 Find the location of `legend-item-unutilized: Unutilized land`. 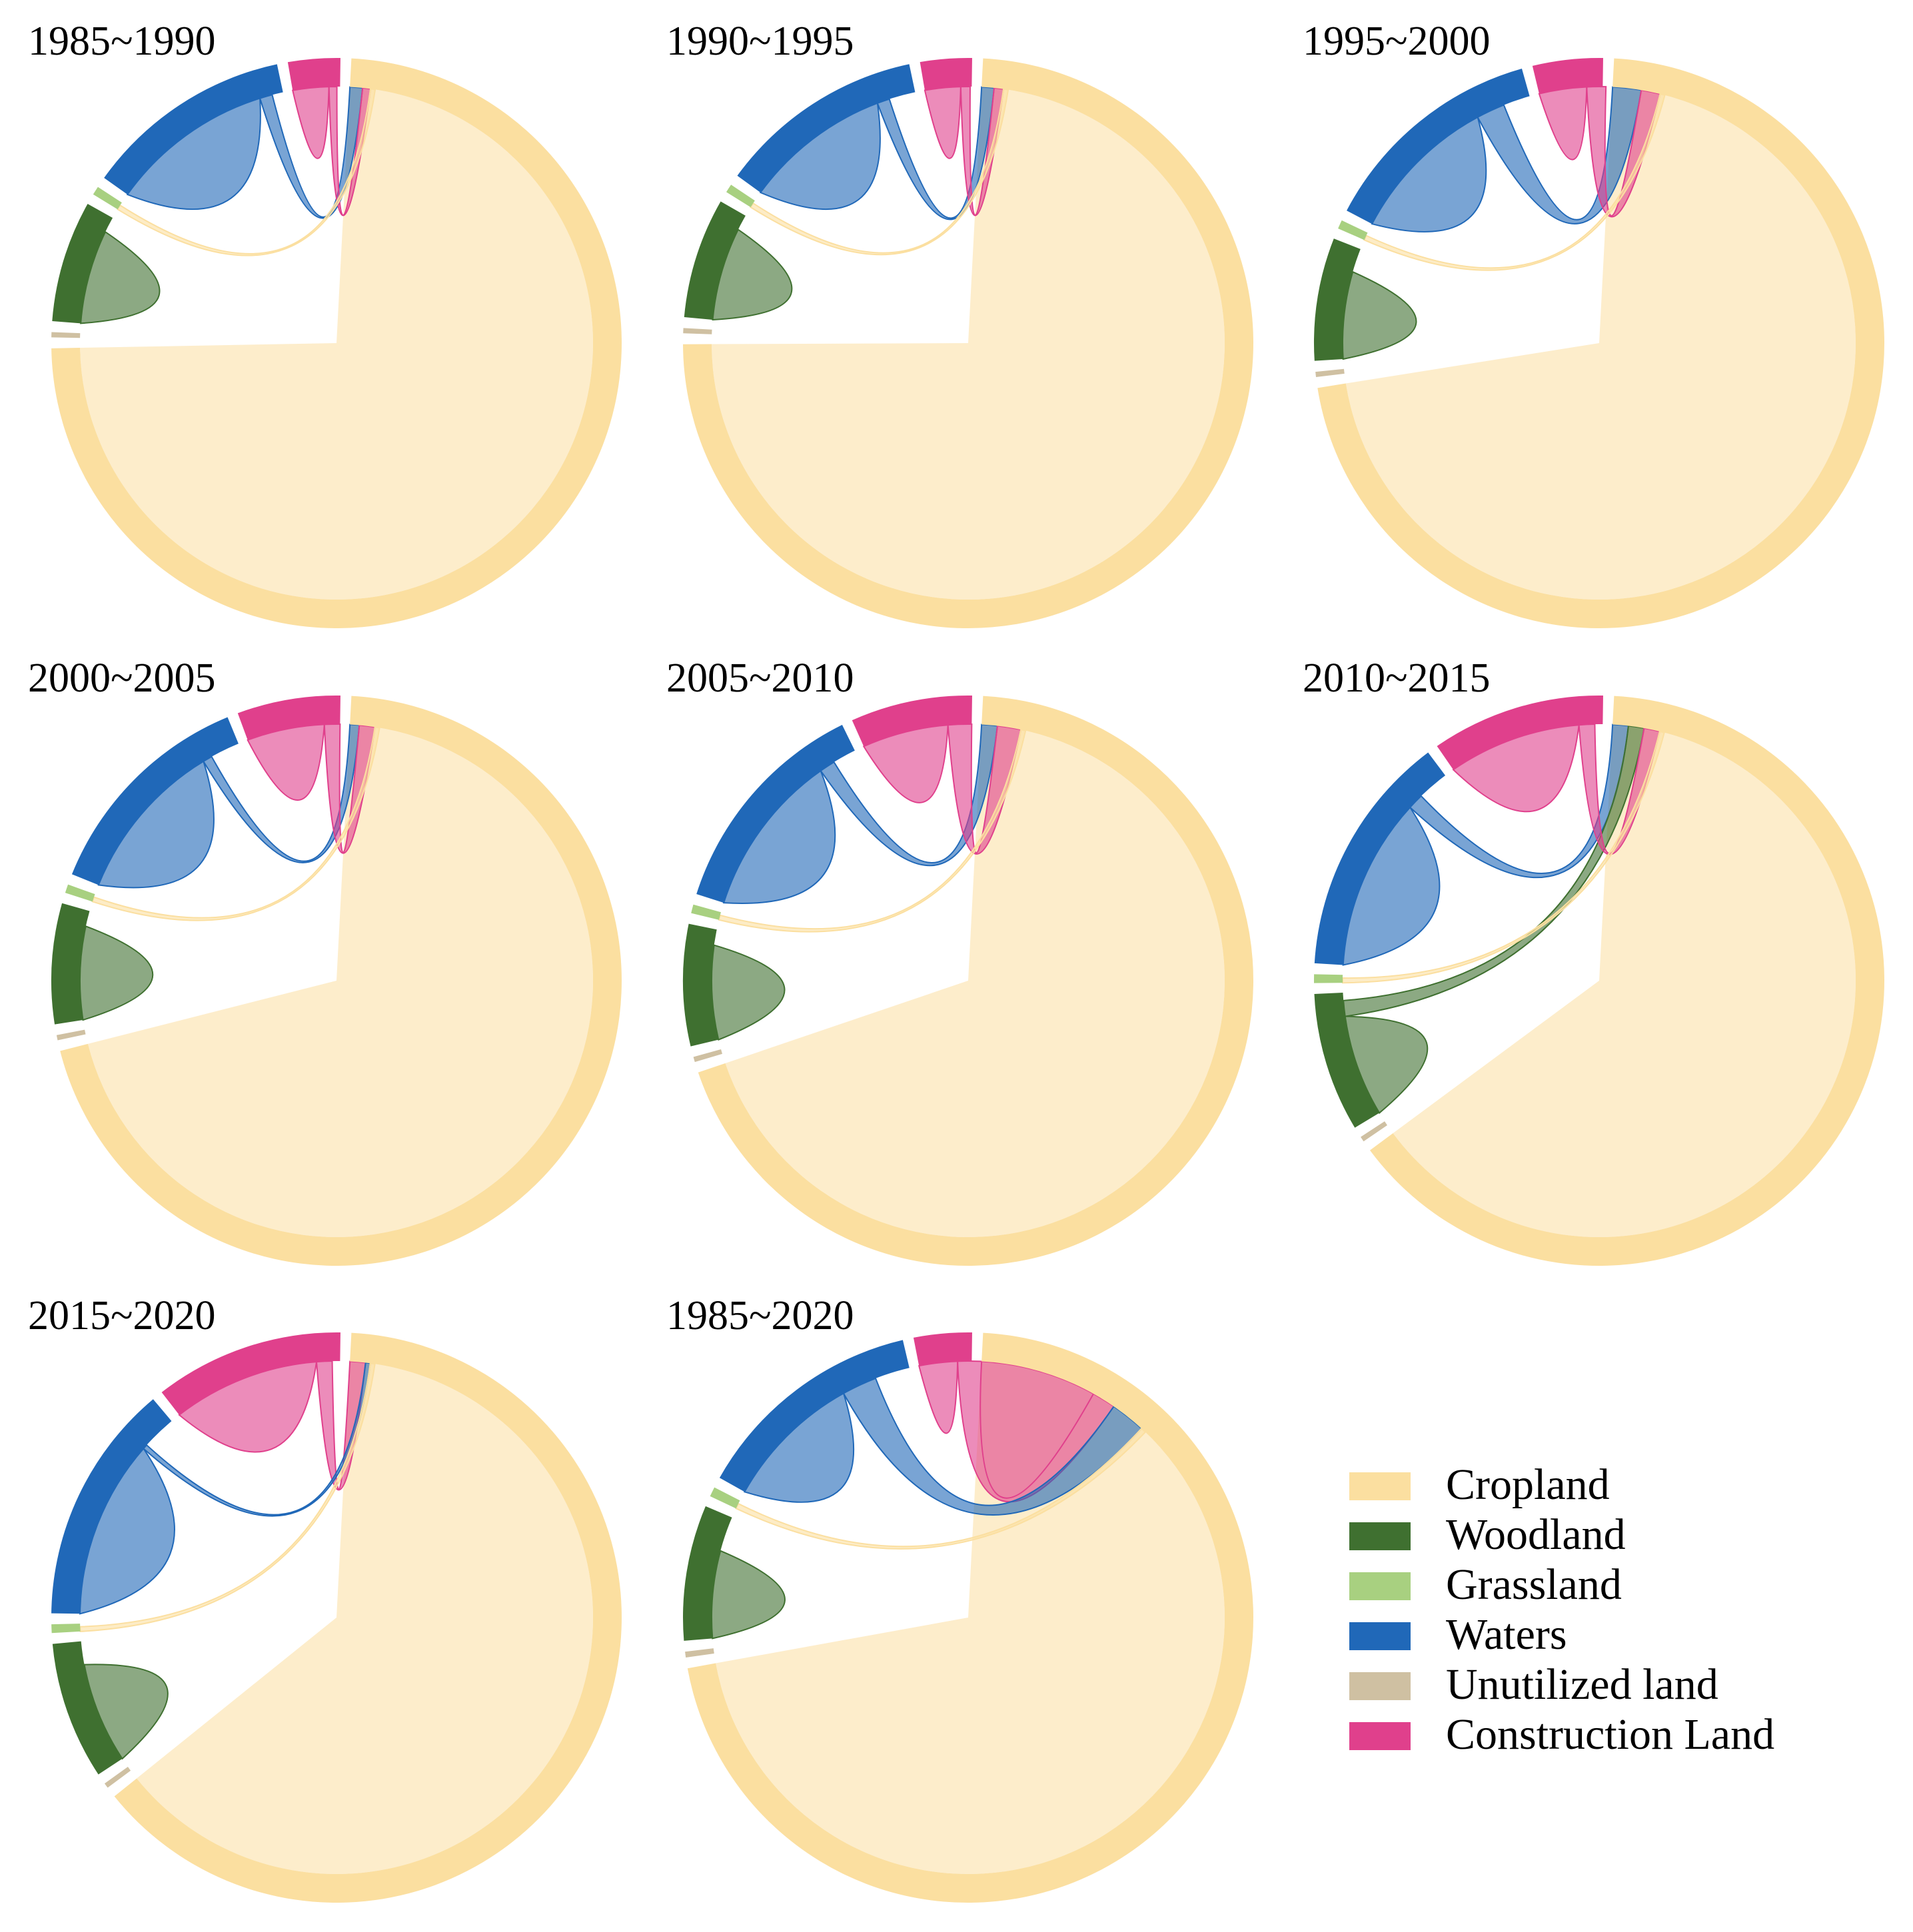

legend-item-unutilized: Unutilized land is located at coordinates (1533, 1684).